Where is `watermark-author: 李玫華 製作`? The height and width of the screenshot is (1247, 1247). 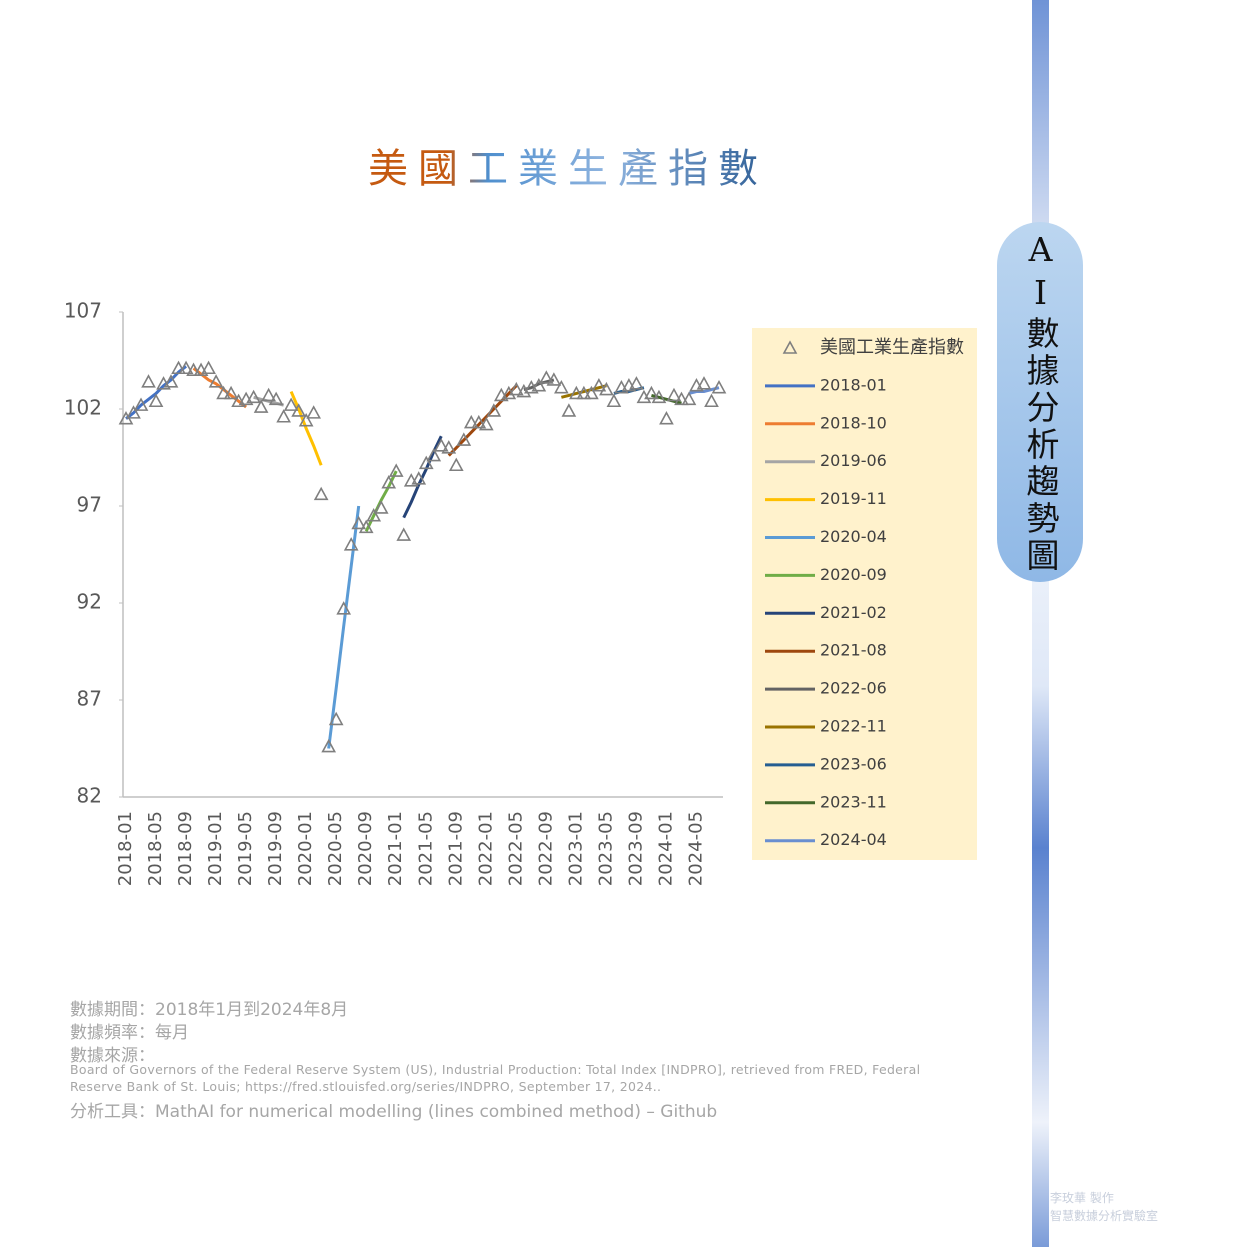 watermark-author: 李玫華 製作 is located at coordinates (1082, 1198).